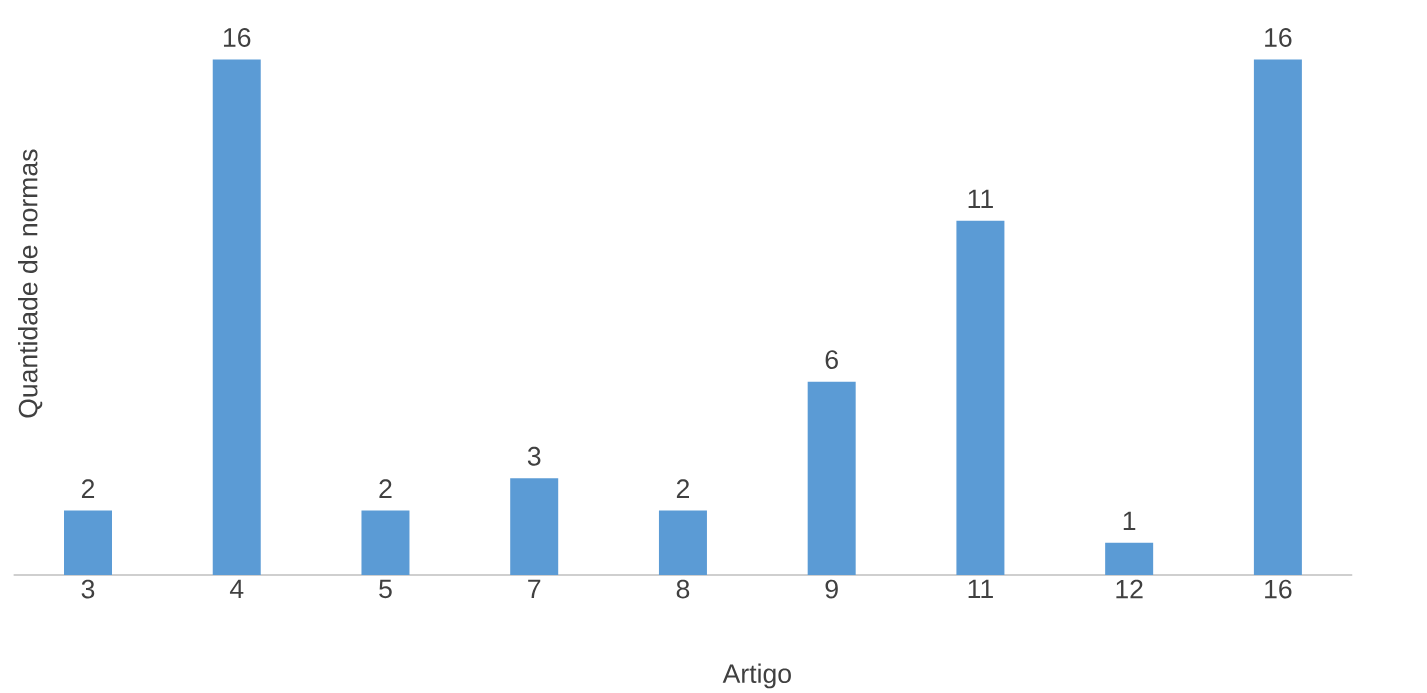  What do you see at coordinates (831, 360) in the screenshot?
I see `data-label: 6` at bounding box center [831, 360].